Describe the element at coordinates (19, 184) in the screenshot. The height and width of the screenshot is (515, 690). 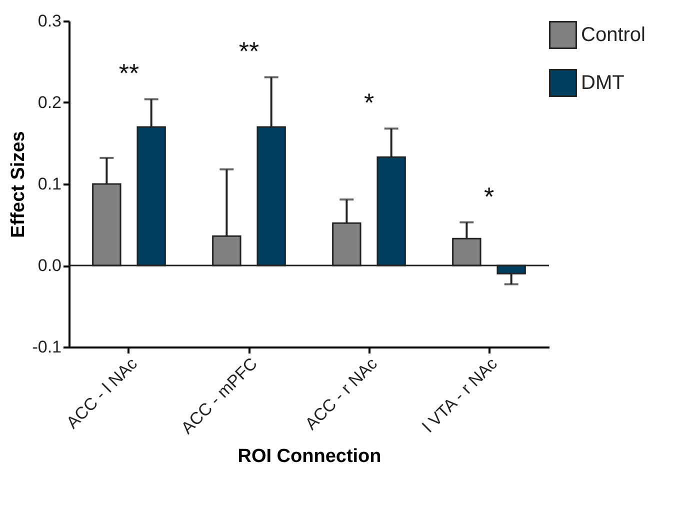
I see `y-axis-title: Effect Sizes` at that location.